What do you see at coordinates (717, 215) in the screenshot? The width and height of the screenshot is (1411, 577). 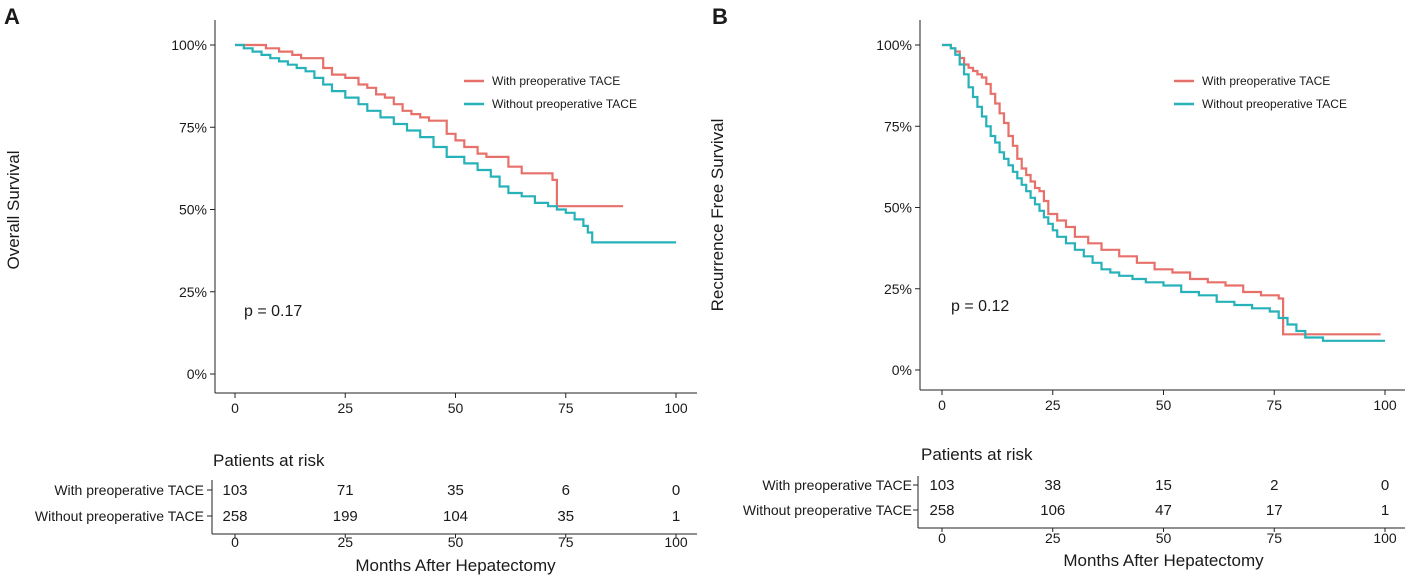 I see `y-axis-title: Recurrence Free Survival` at bounding box center [717, 215].